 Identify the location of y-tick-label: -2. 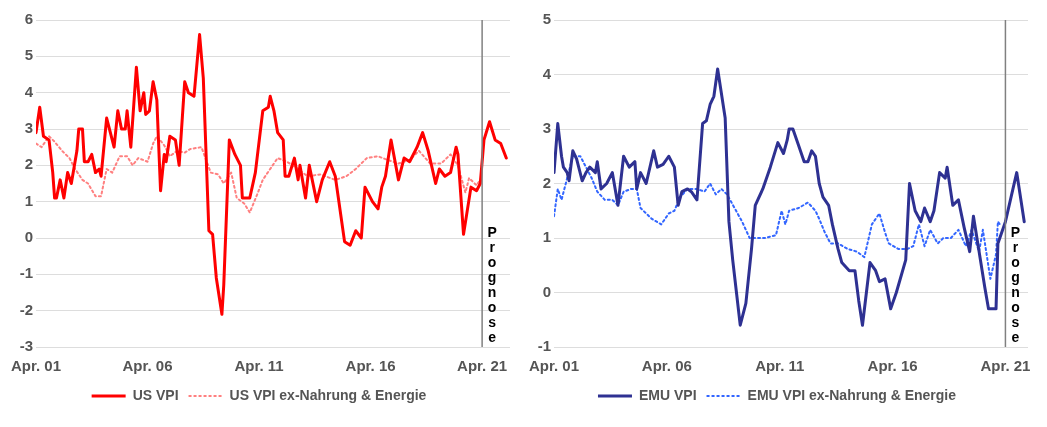
(26, 309).